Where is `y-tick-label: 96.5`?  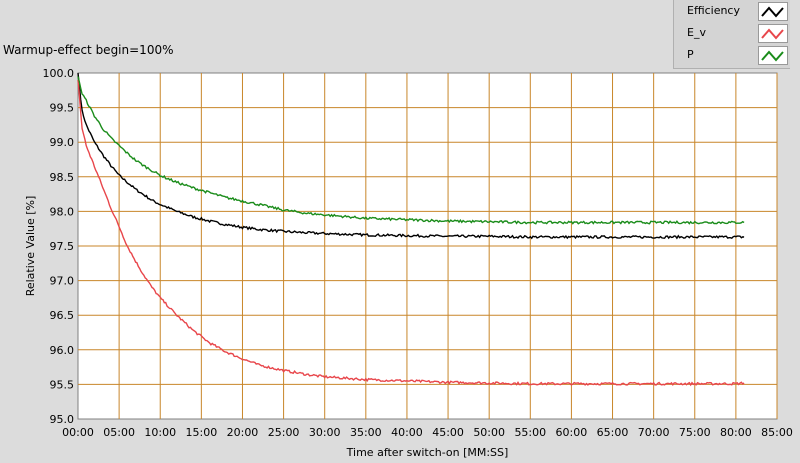 y-tick-label: 96.5 is located at coordinates (62, 315).